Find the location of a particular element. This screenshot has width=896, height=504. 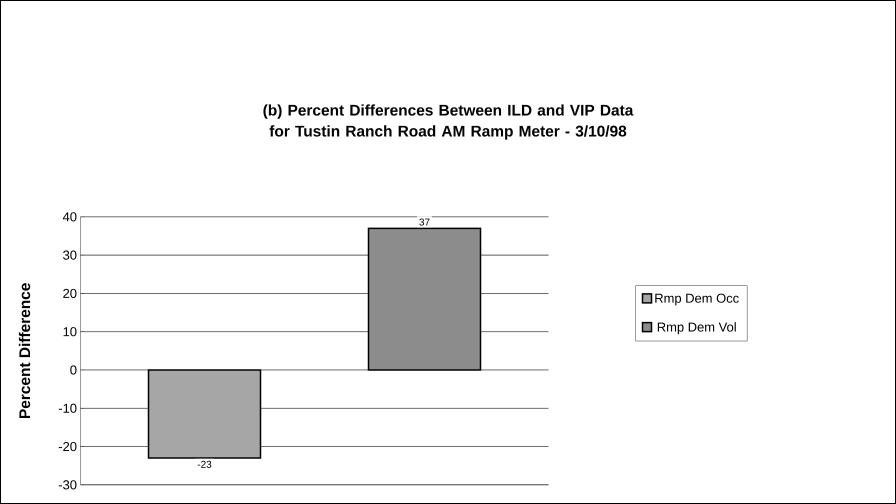

y-tick-label: 0 is located at coordinates (73, 370).